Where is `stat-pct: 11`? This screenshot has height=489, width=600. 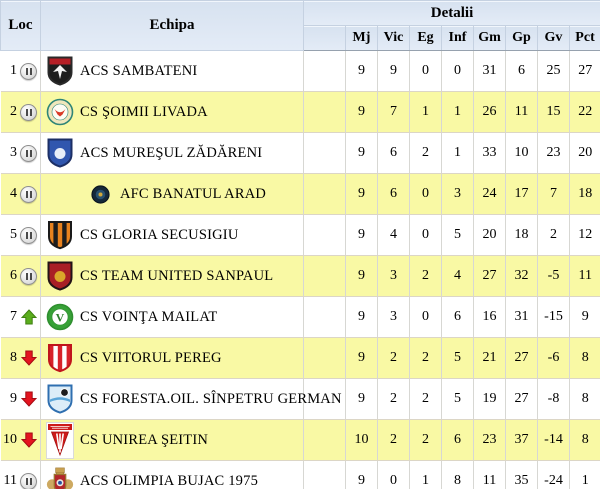
stat-pct: 11 is located at coordinates (584, 276).